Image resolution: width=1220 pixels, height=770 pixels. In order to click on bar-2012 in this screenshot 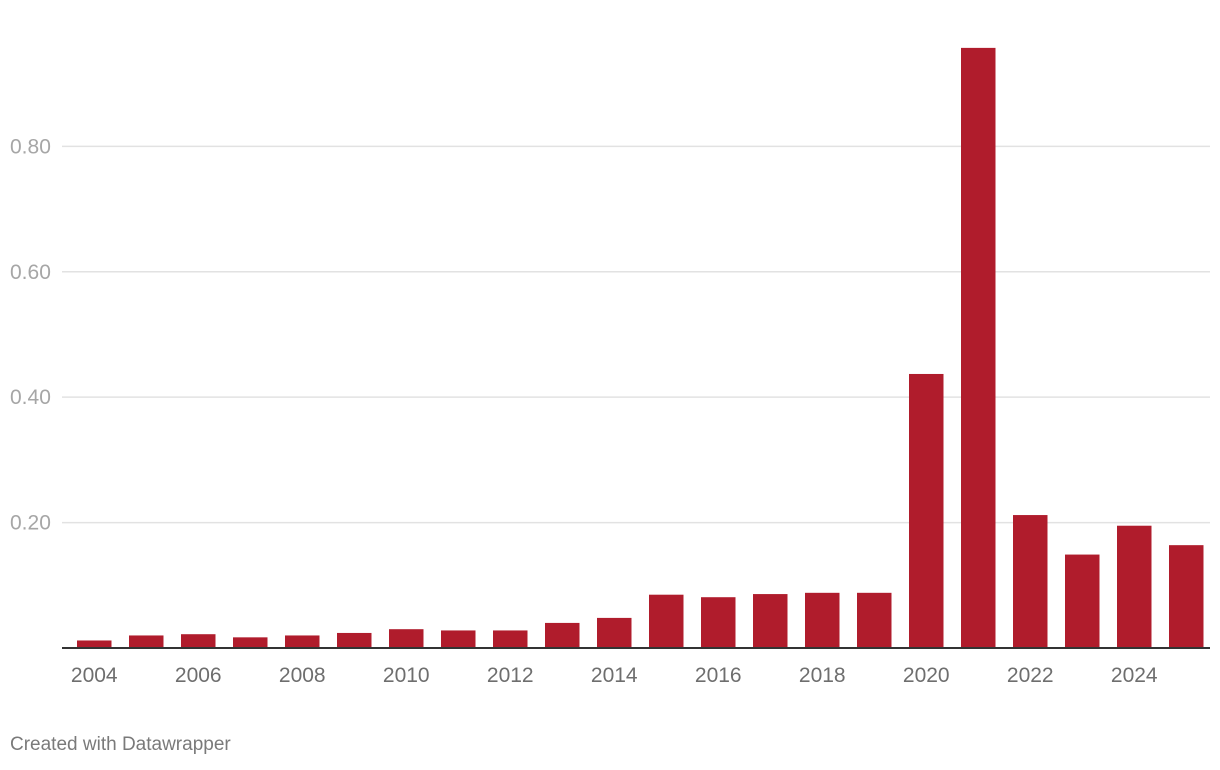, I will do `click(510, 639)`.